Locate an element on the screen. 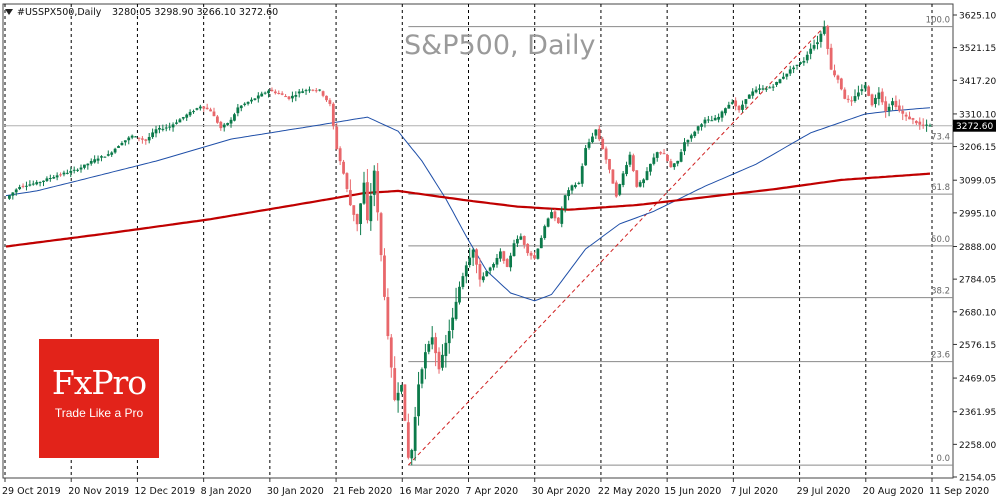  x-tick-label: 30 Jan 2020 is located at coordinates (295, 491).